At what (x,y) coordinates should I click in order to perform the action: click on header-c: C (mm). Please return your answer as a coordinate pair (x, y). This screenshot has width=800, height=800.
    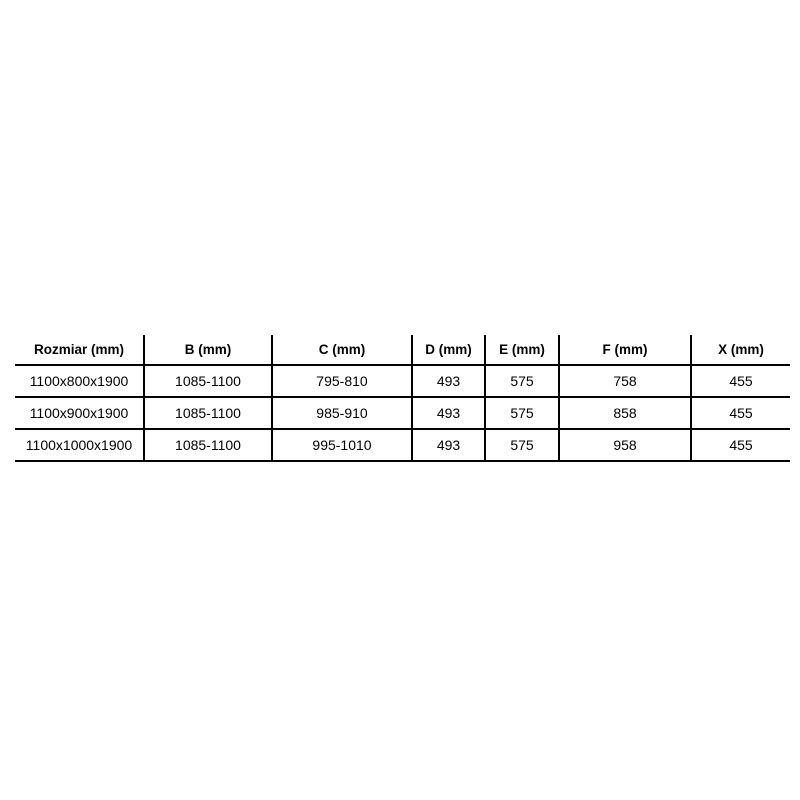
    Looking at the image, I should click on (342, 350).